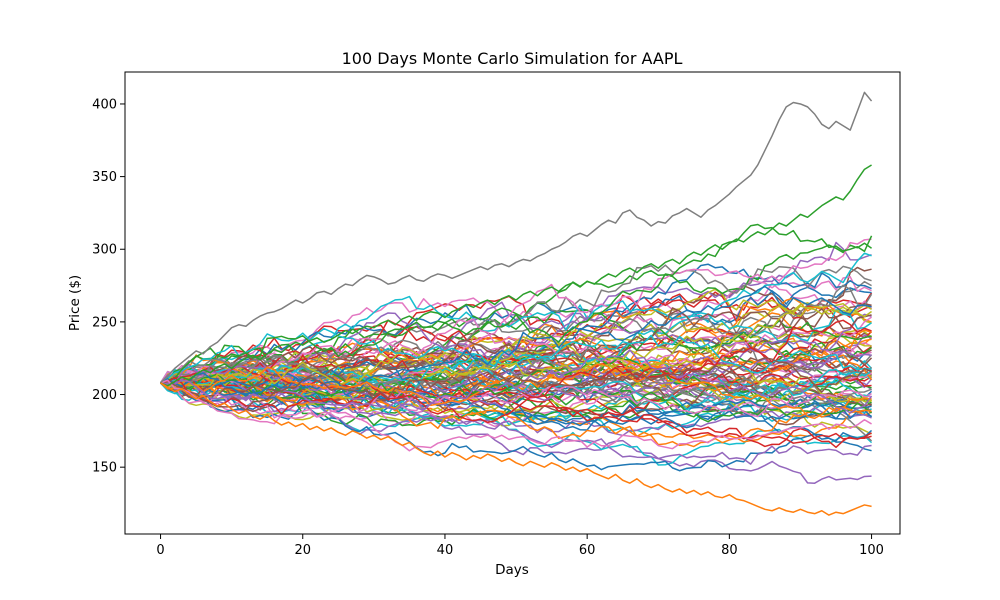  I want to click on x-tick-label: 20, so click(302, 550).